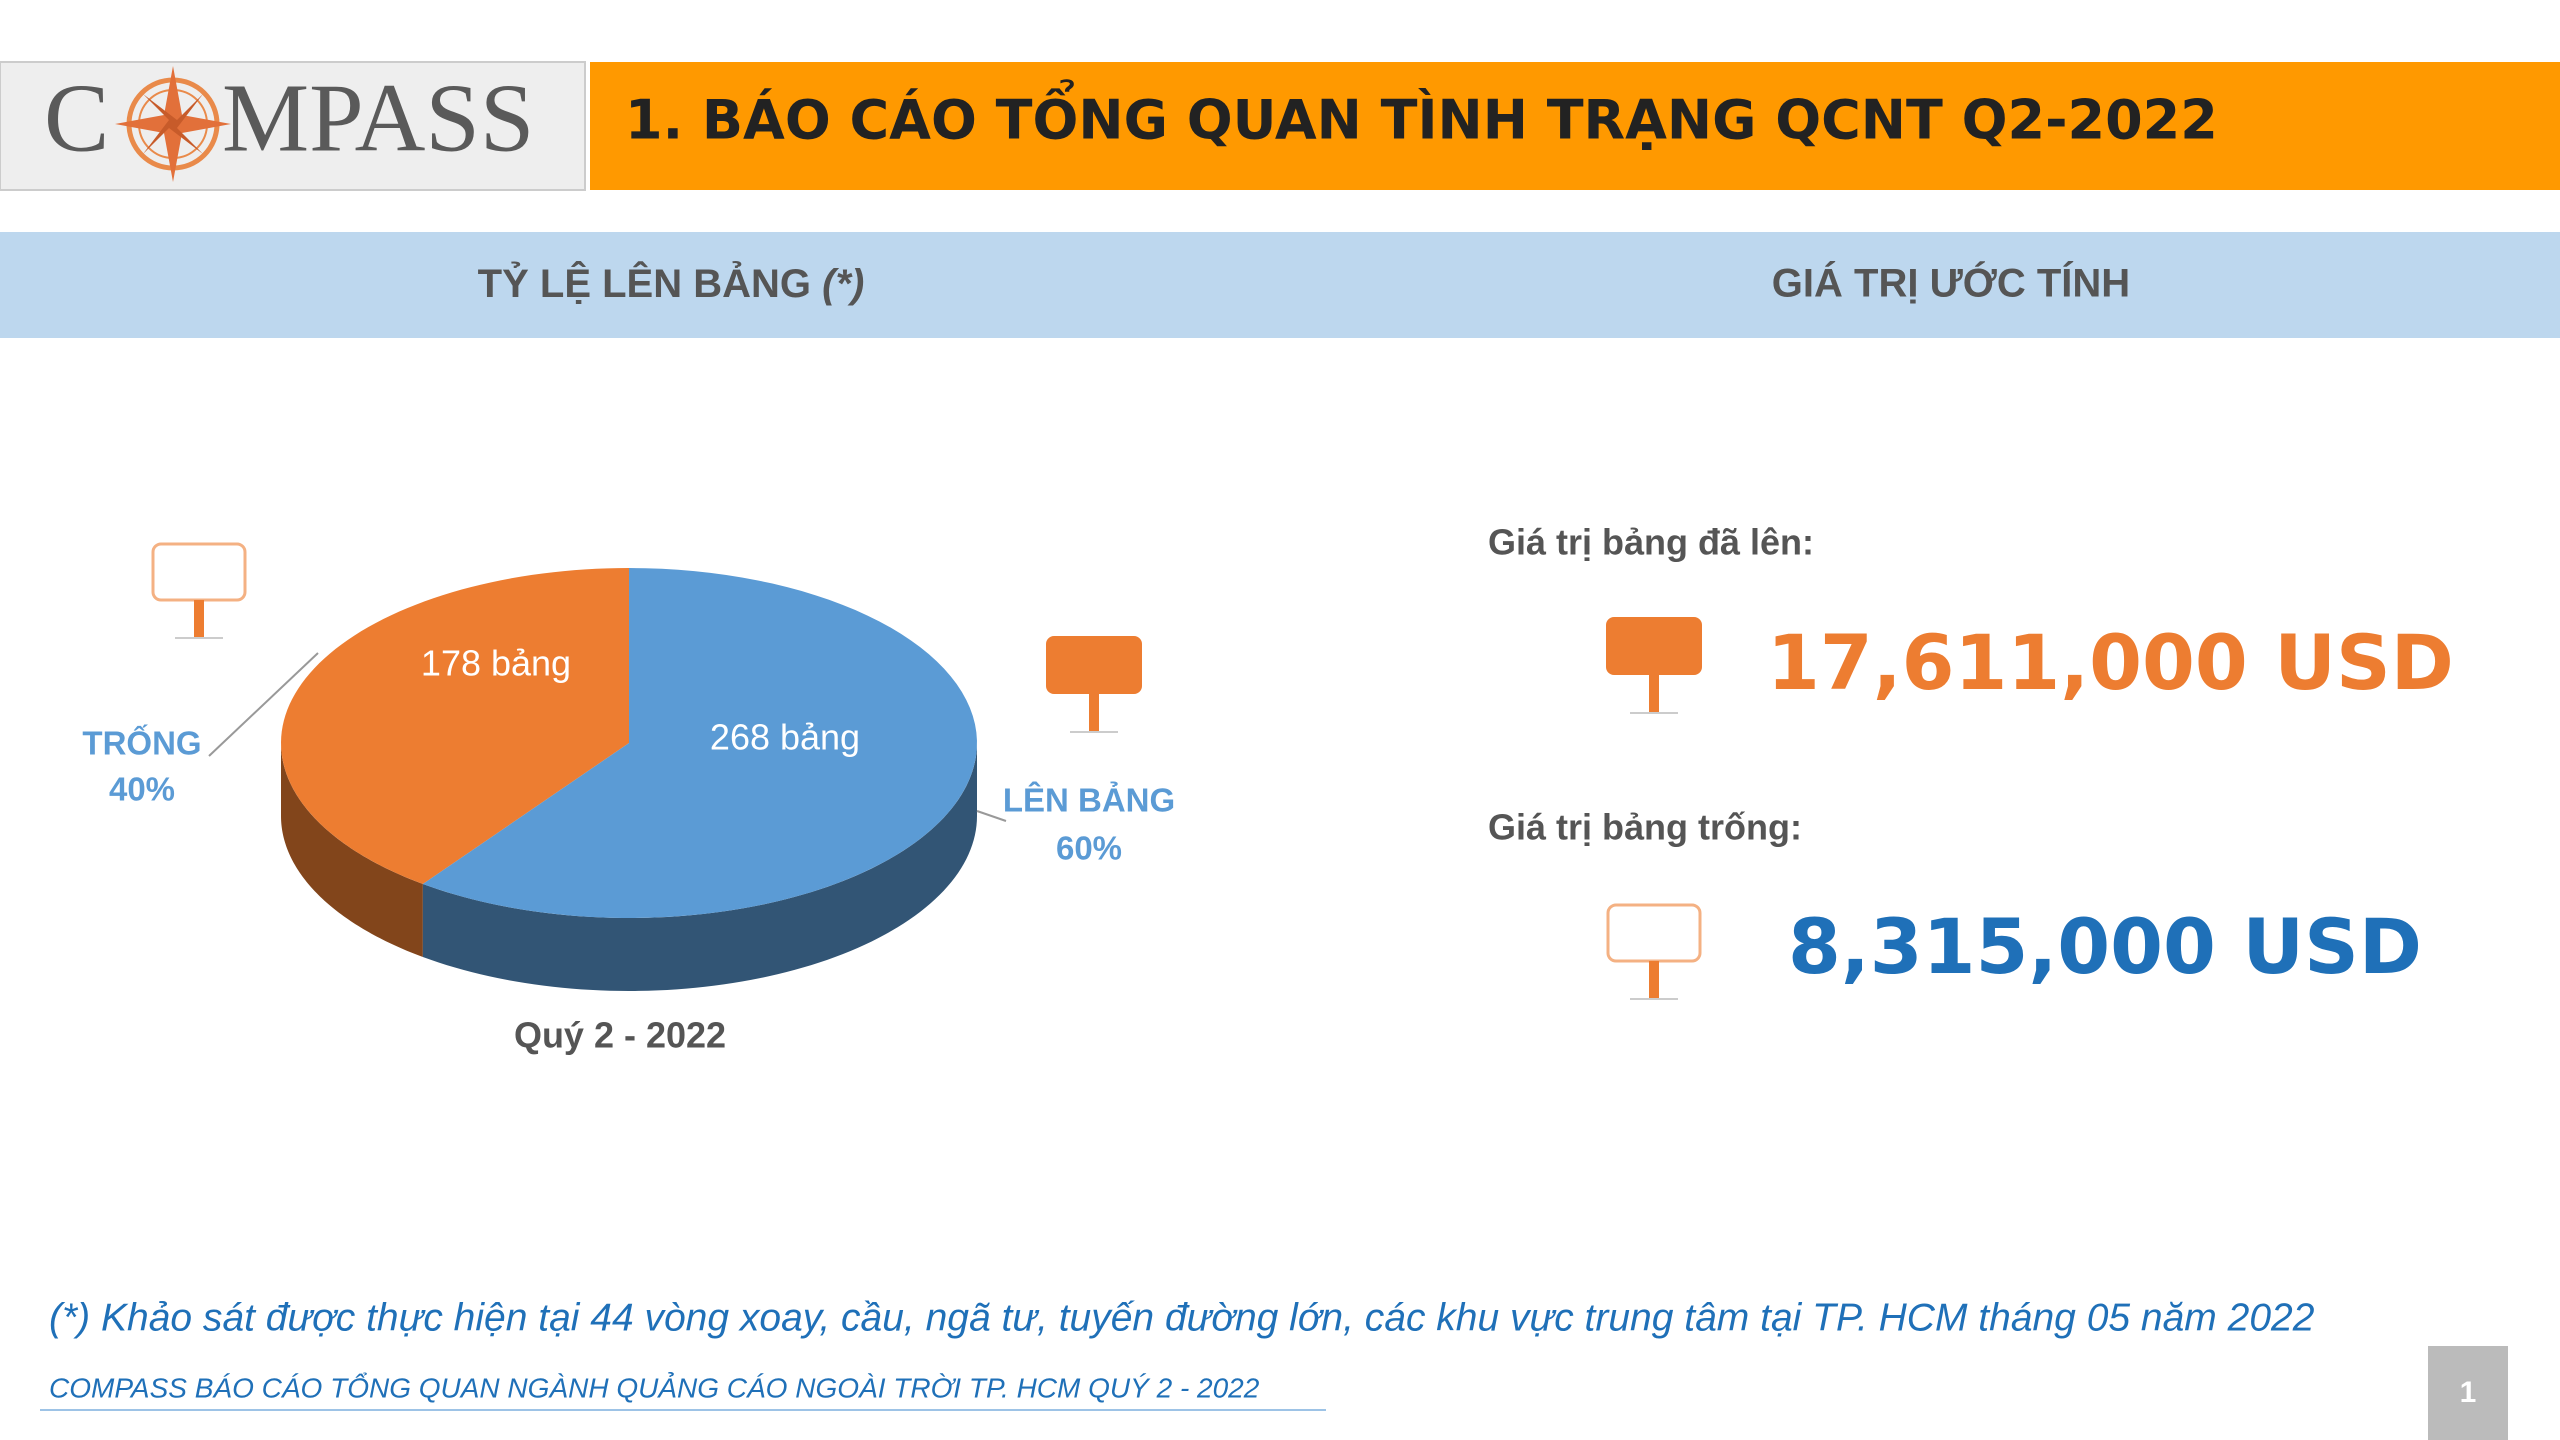 Image resolution: width=2560 pixels, height=1440 pixels. Describe the element at coordinates (141, 743) in the screenshot. I see `category-label: TRỐNG` at that location.